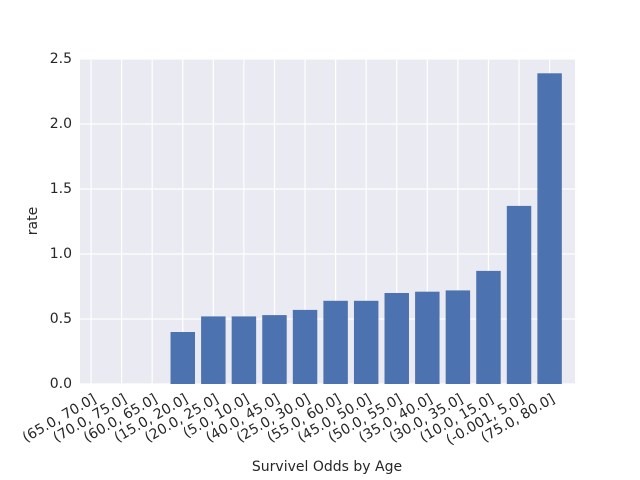 This screenshot has width=640, height=480. Describe the element at coordinates (327, 467) in the screenshot. I see `x-axis-label: Survivel Odds by Age` at that location.